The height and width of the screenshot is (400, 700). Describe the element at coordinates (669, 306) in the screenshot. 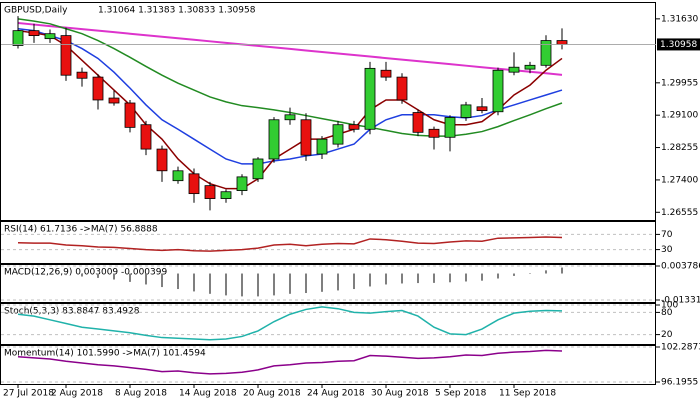

I see `y-tick-label: 100` at that location.